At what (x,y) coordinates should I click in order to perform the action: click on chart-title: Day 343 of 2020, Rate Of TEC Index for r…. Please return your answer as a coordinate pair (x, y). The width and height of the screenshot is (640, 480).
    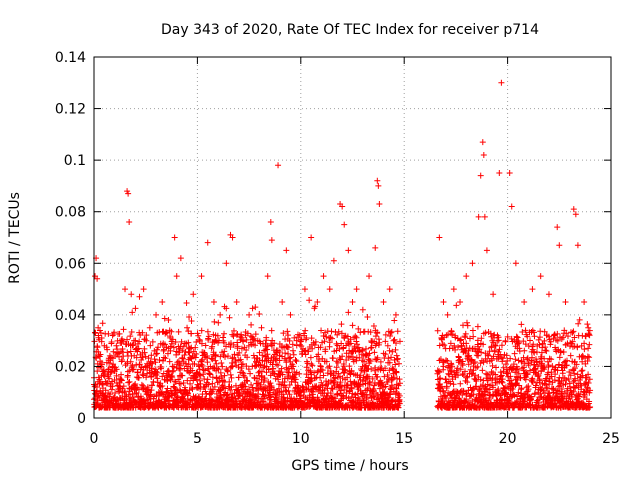
    Looking at the image, I should click on (350, 30).